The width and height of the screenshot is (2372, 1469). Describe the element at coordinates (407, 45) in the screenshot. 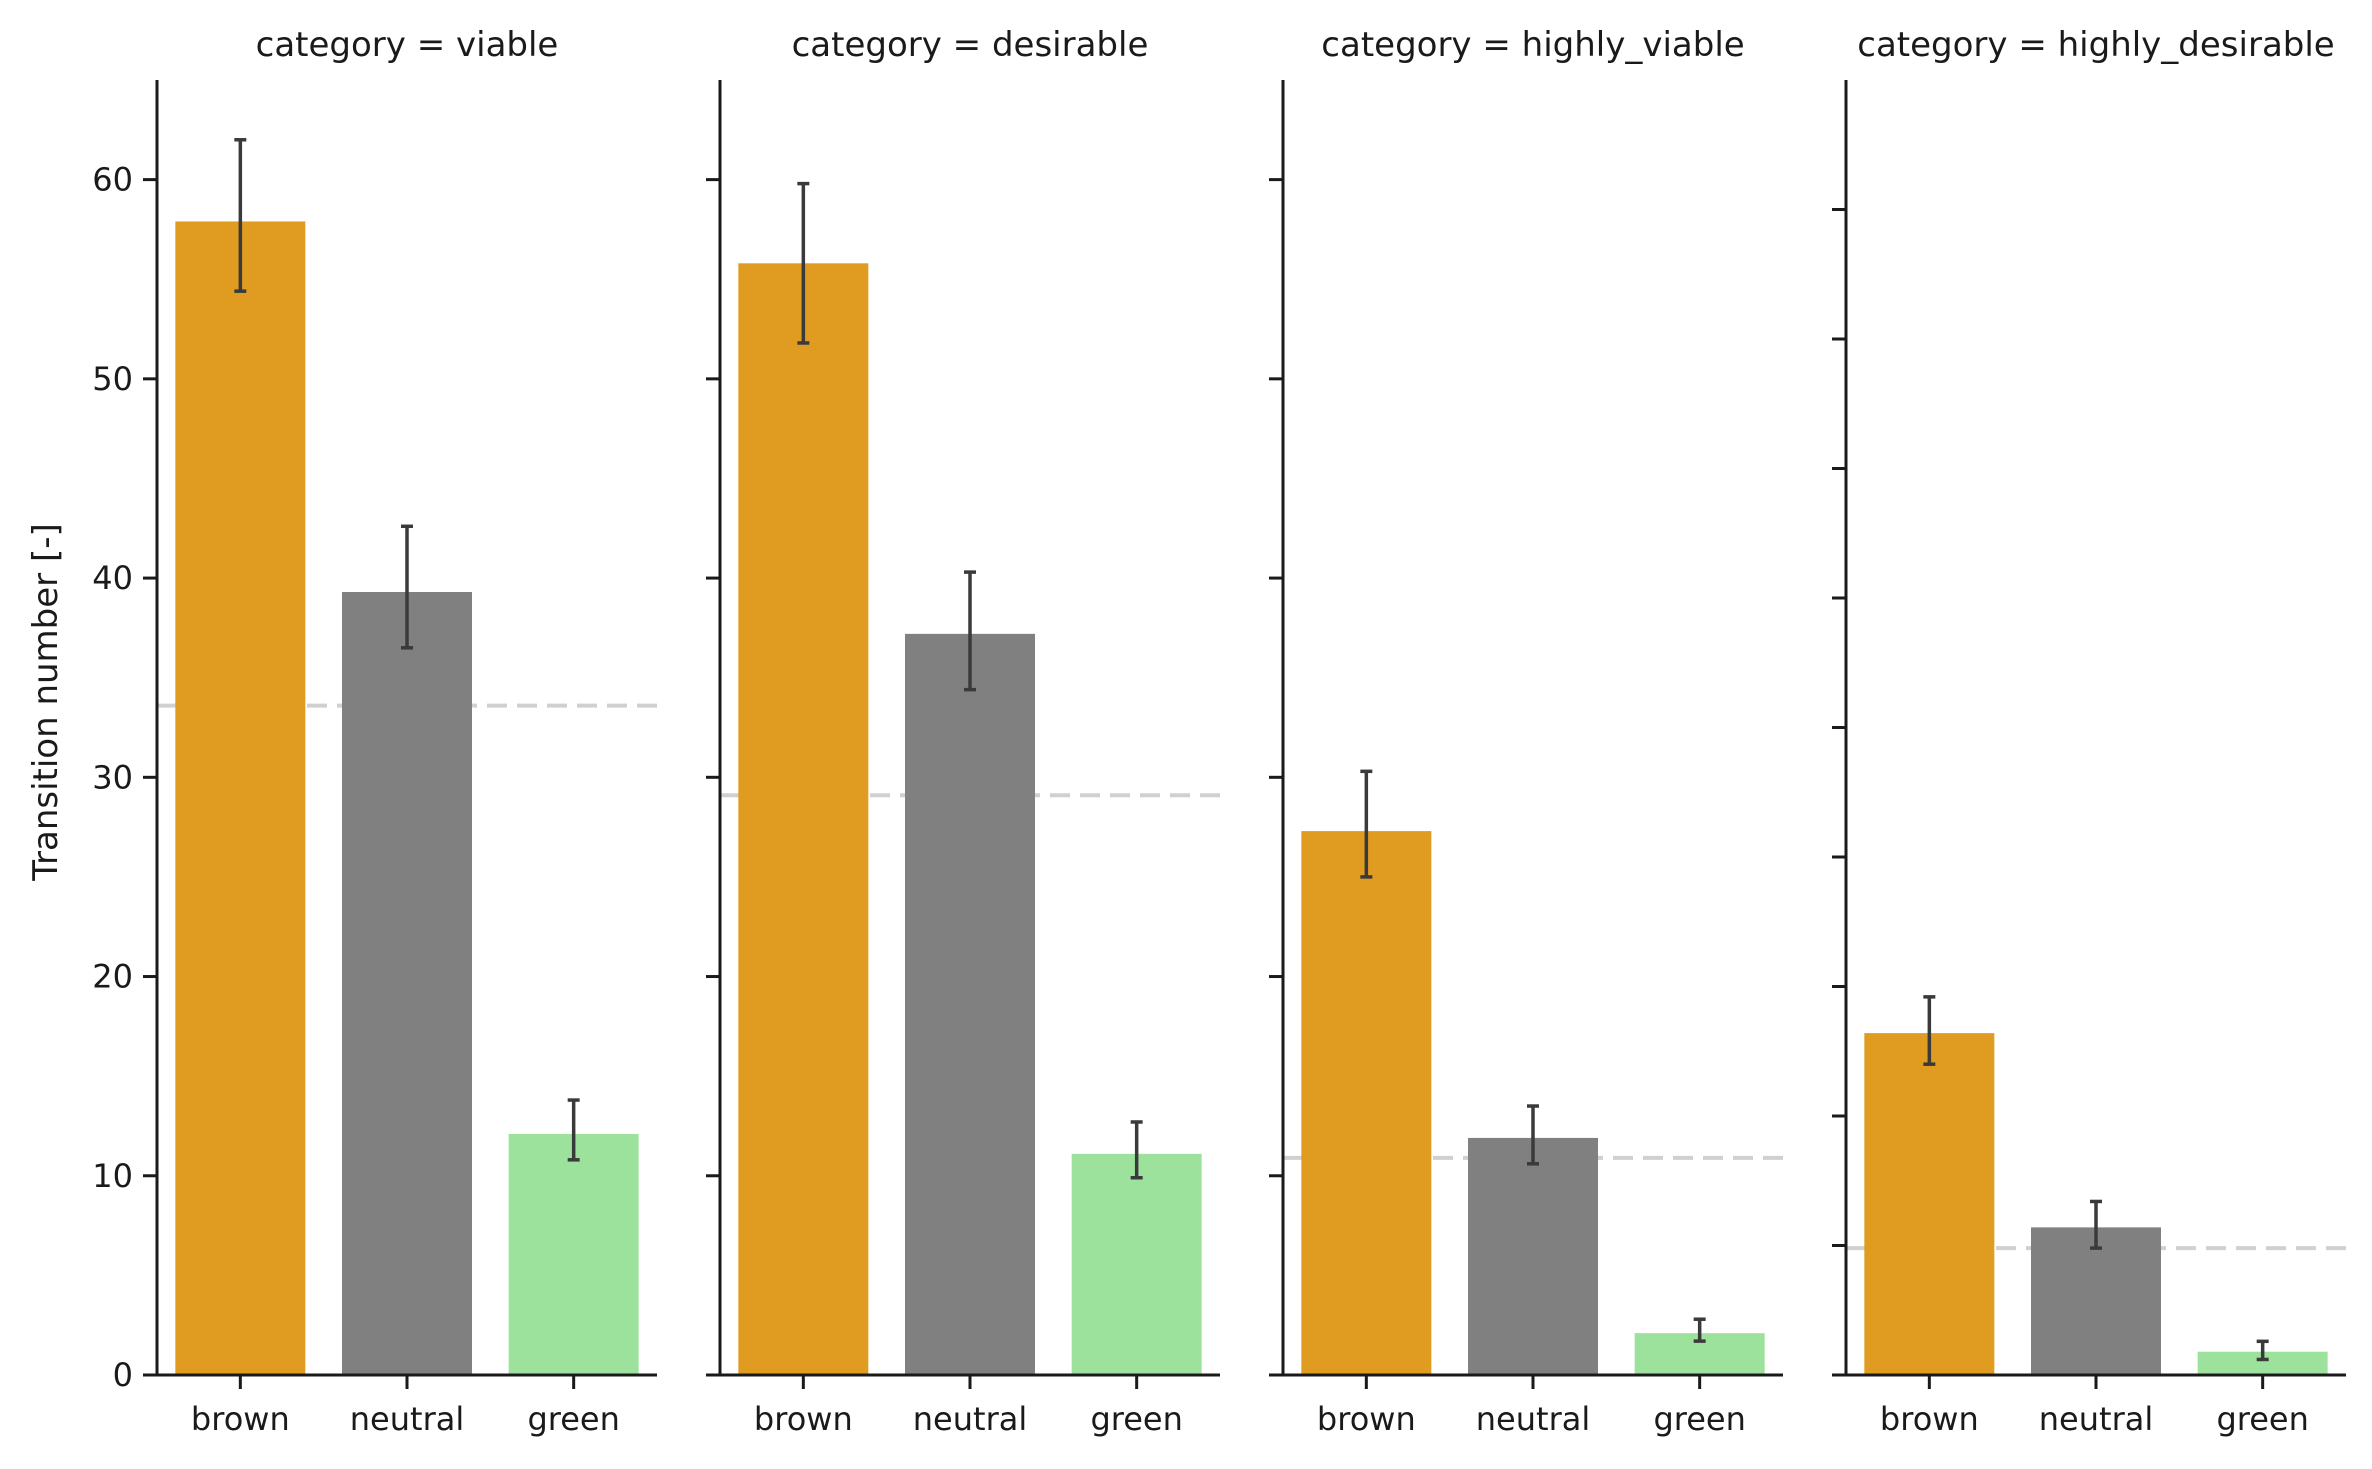

I see `facet-title: category = viable` at that location.